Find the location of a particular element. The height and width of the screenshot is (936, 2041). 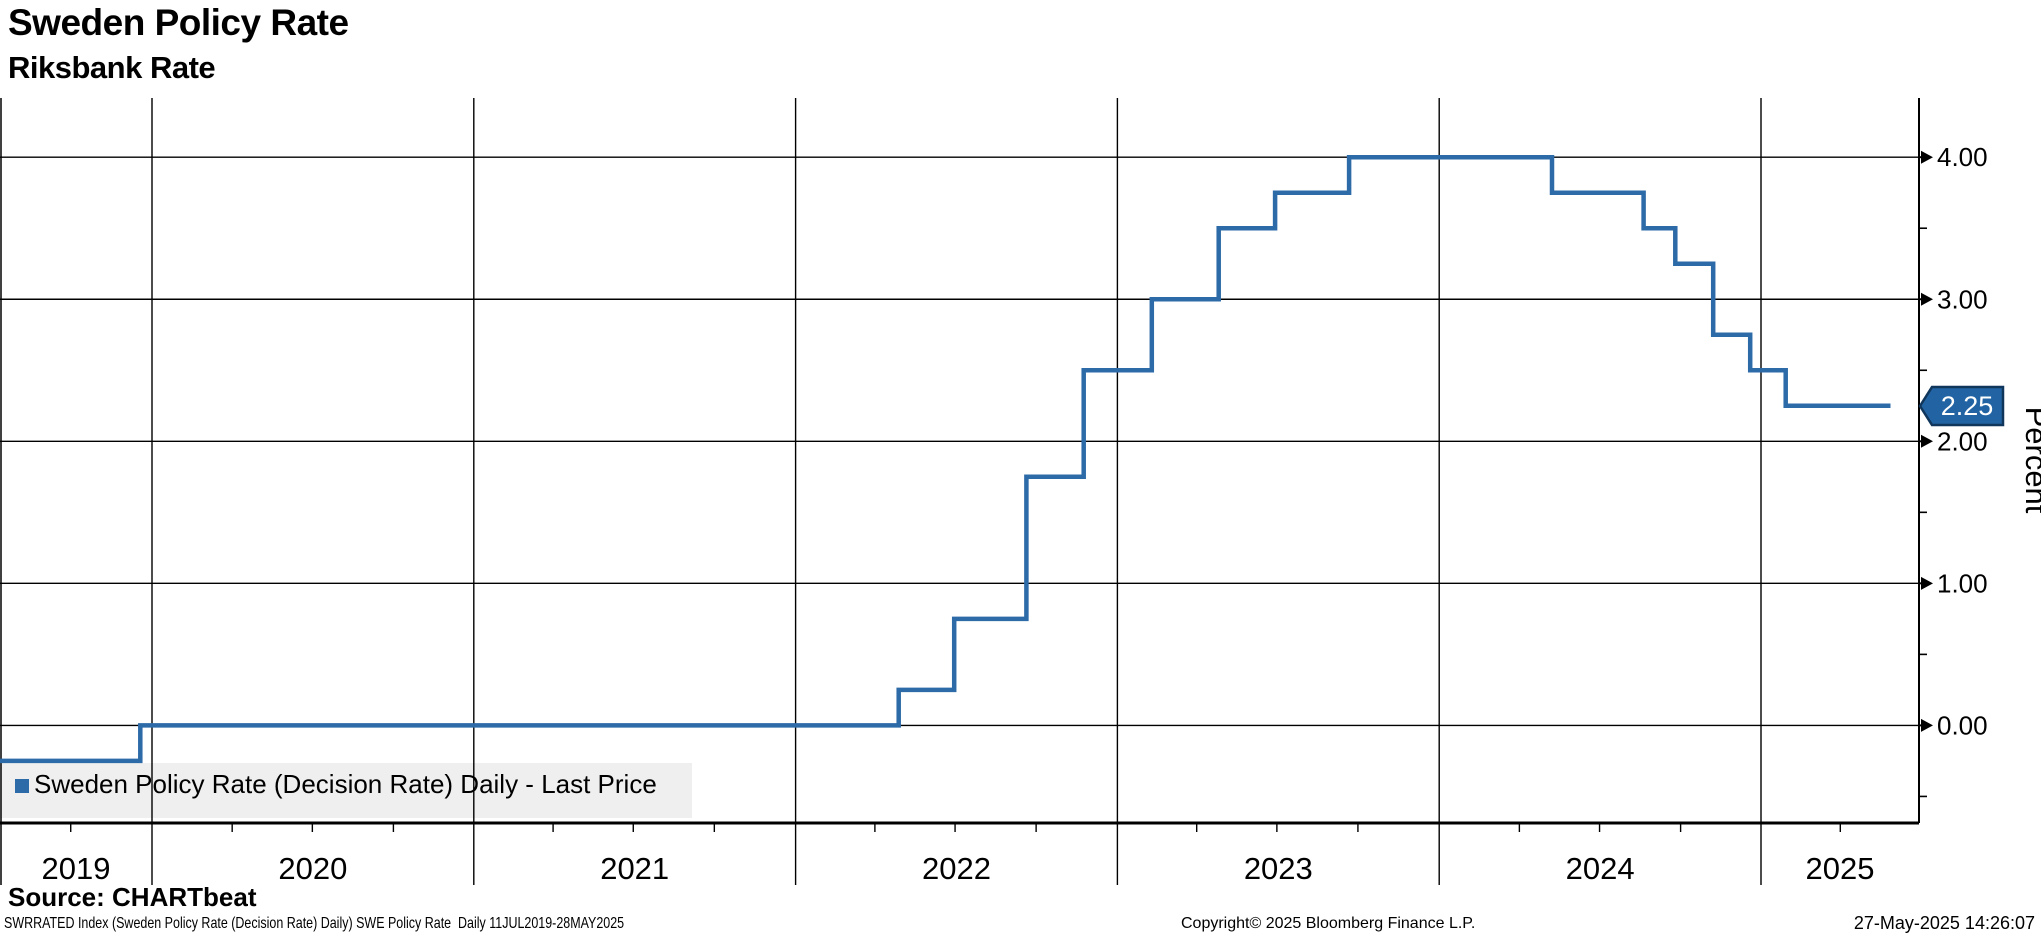

legend-box is located at coordinates (346, 790).